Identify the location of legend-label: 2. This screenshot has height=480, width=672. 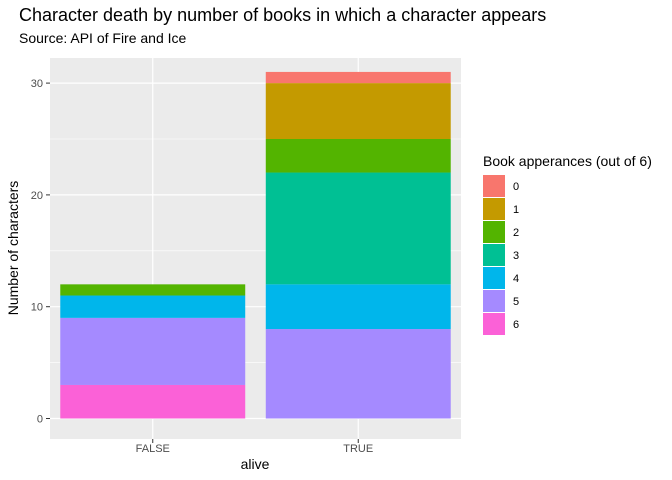
(516, 233).